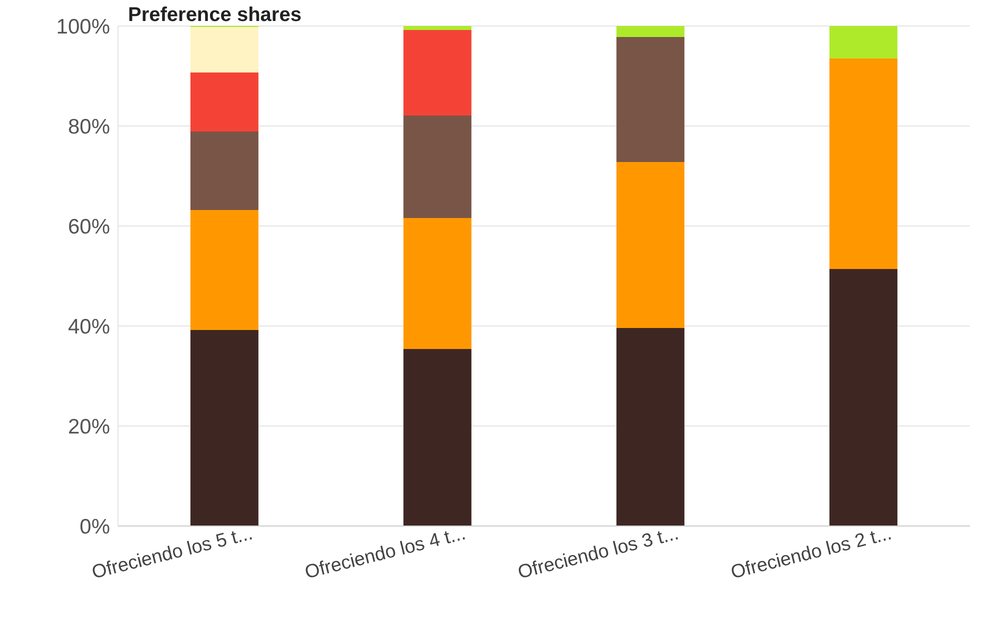 The height and width of the screenshot is (617, 983). What do you see at coordinates (89, 226) in the screenshot?
I see `y-tick-label: 60%` at bounding box center [89, 226].